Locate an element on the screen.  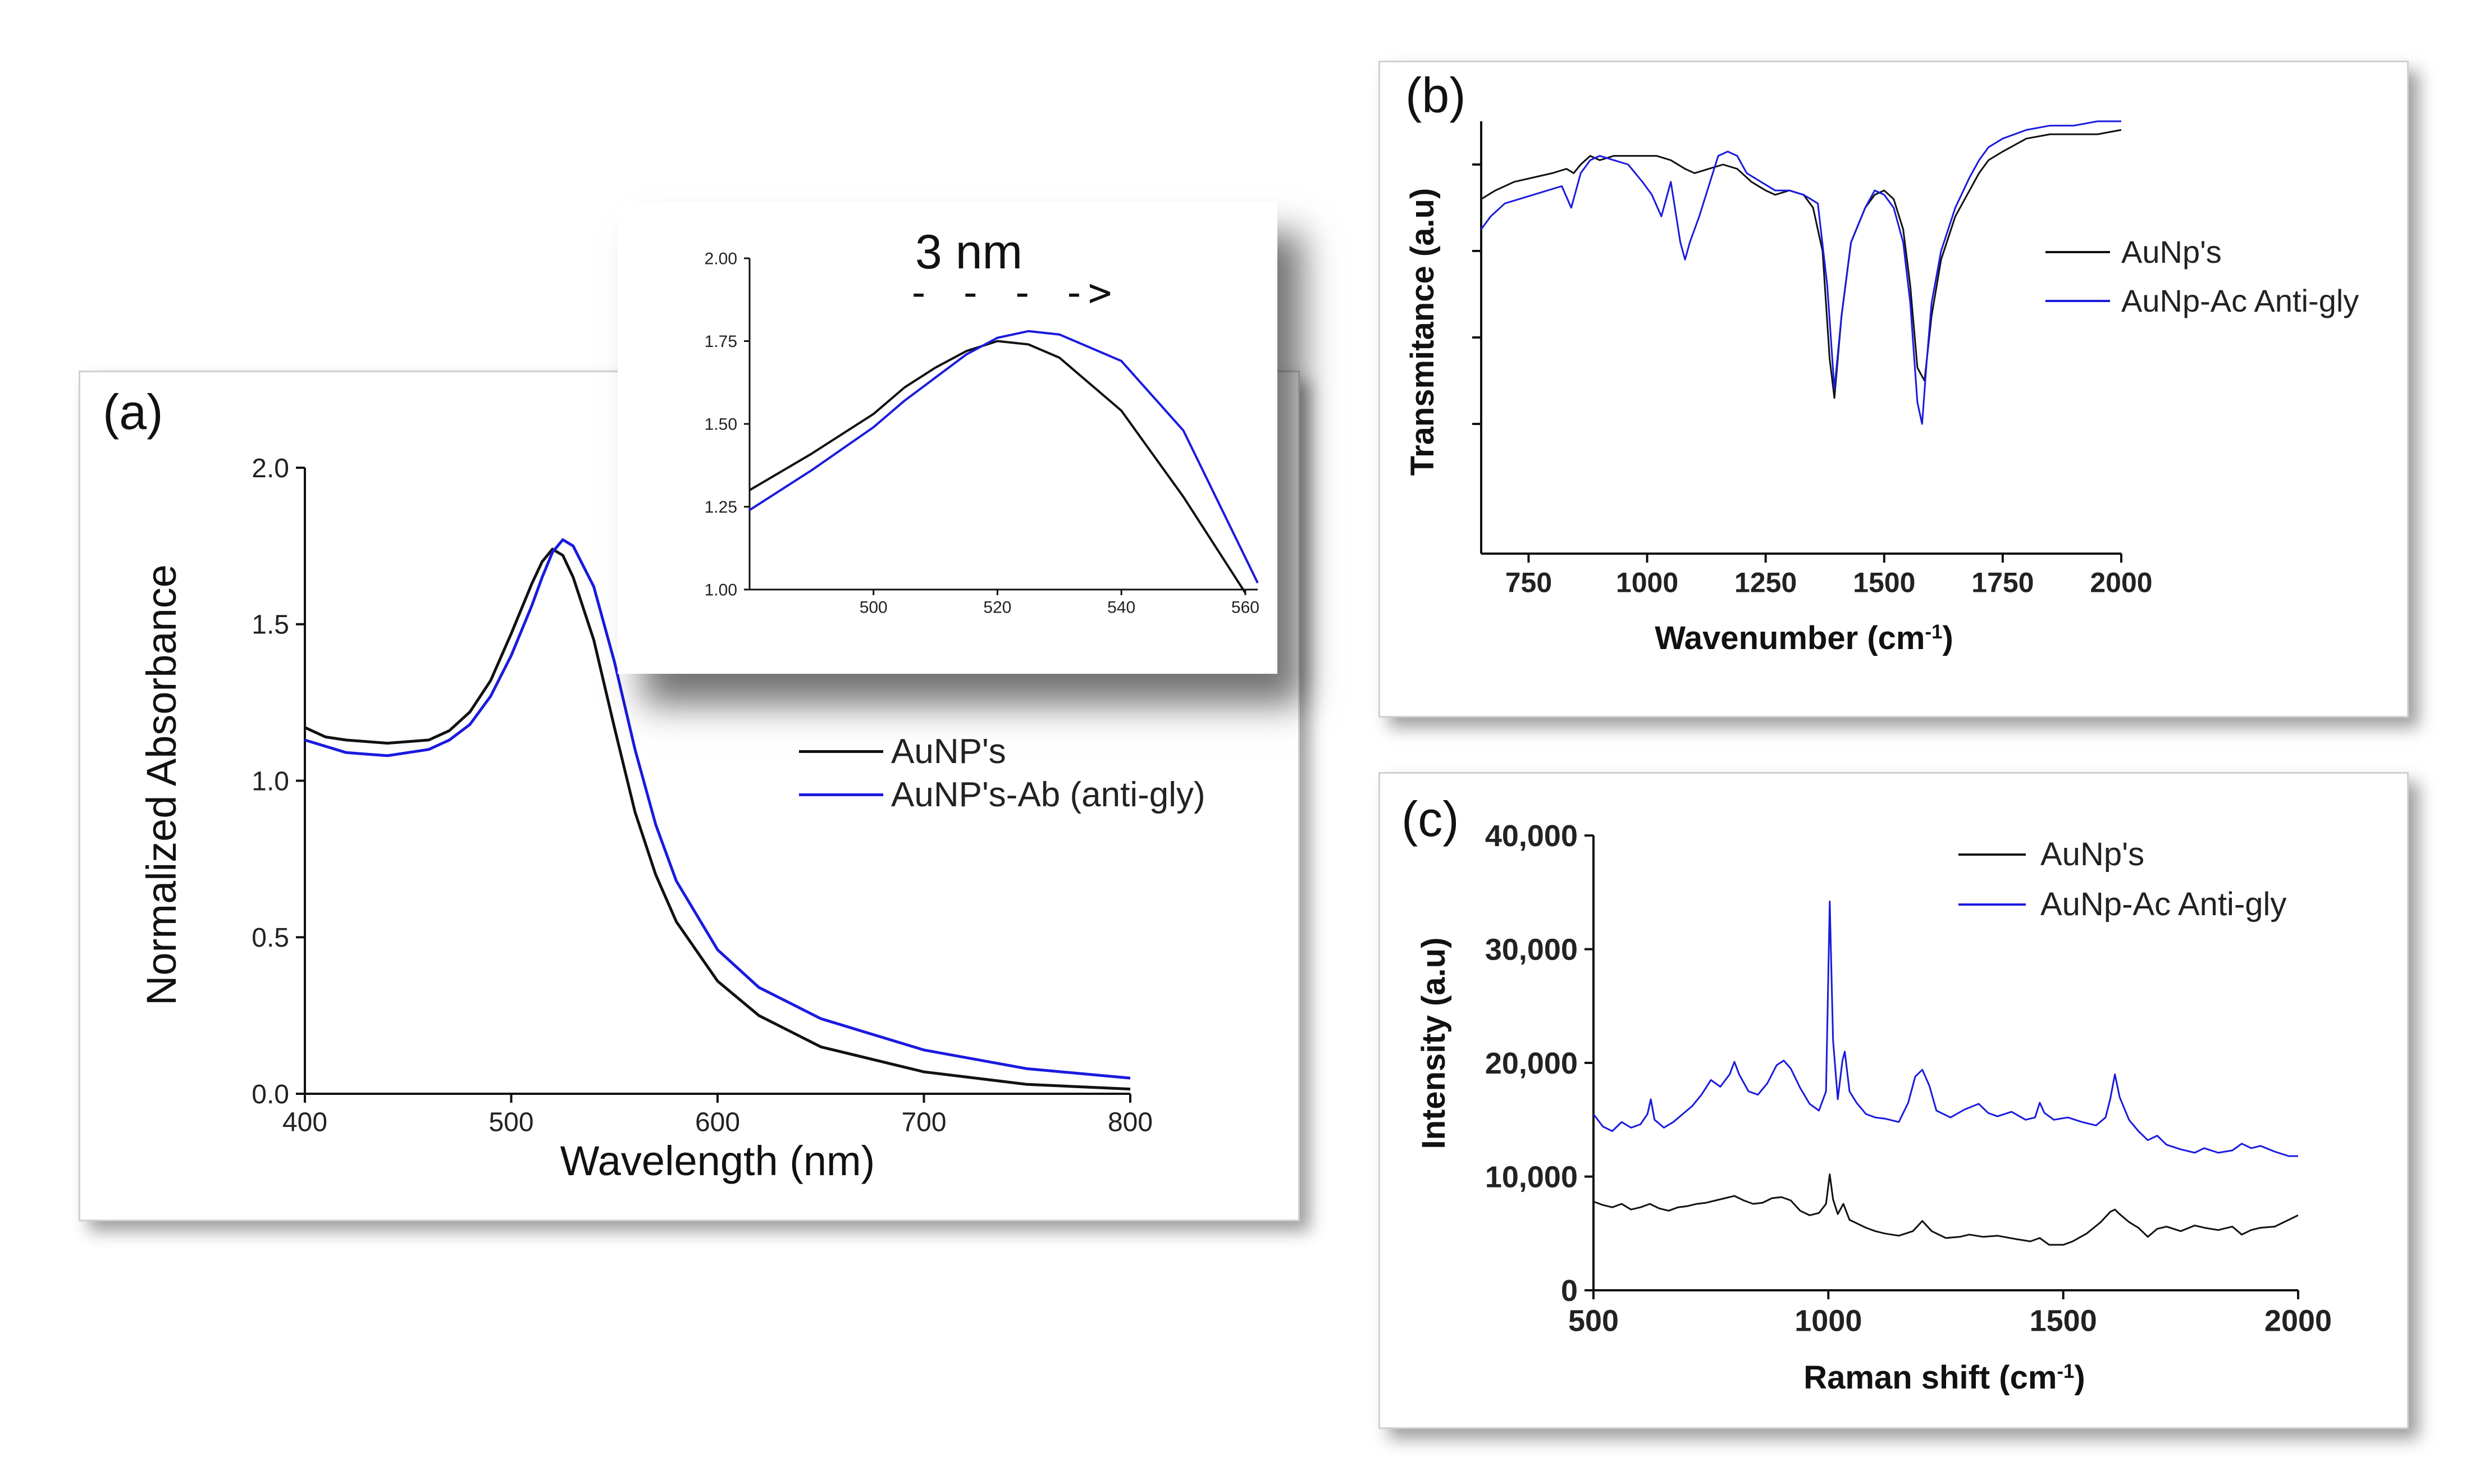
y-tick-label-a-inset: 1.25 is located at coordinates (721, 507).